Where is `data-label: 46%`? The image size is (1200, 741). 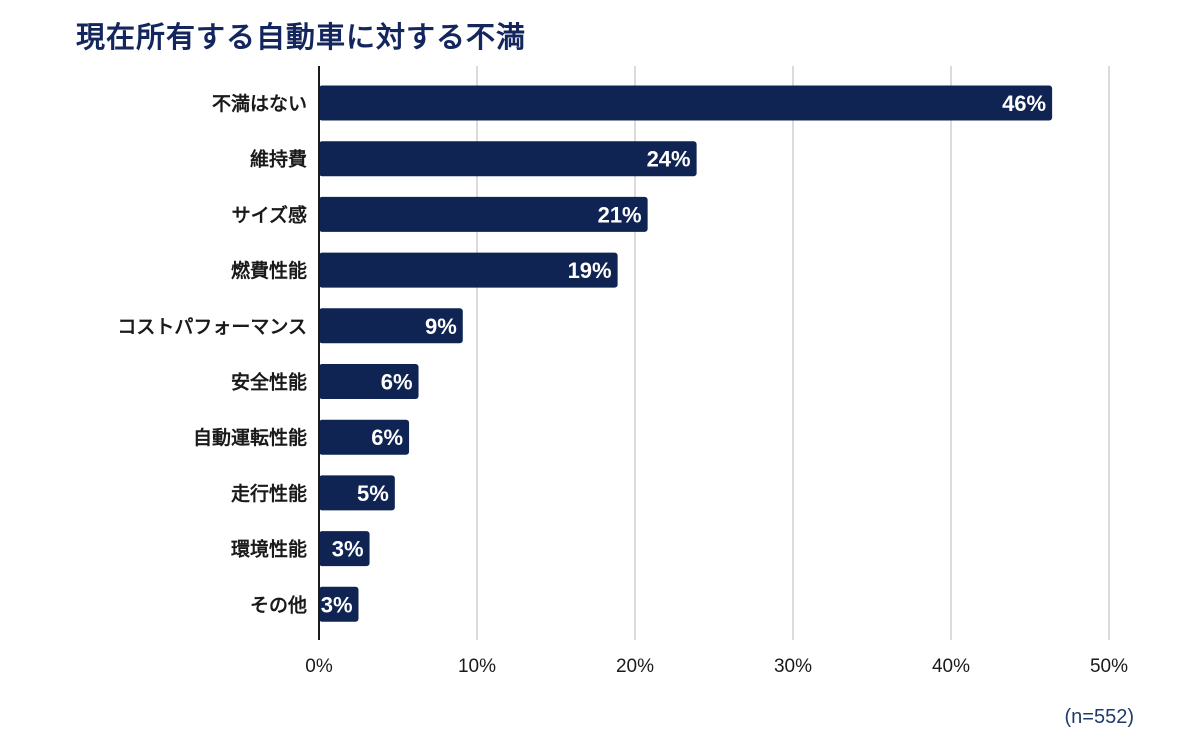
data-label: 46% is located at coordinates (1024, 103).